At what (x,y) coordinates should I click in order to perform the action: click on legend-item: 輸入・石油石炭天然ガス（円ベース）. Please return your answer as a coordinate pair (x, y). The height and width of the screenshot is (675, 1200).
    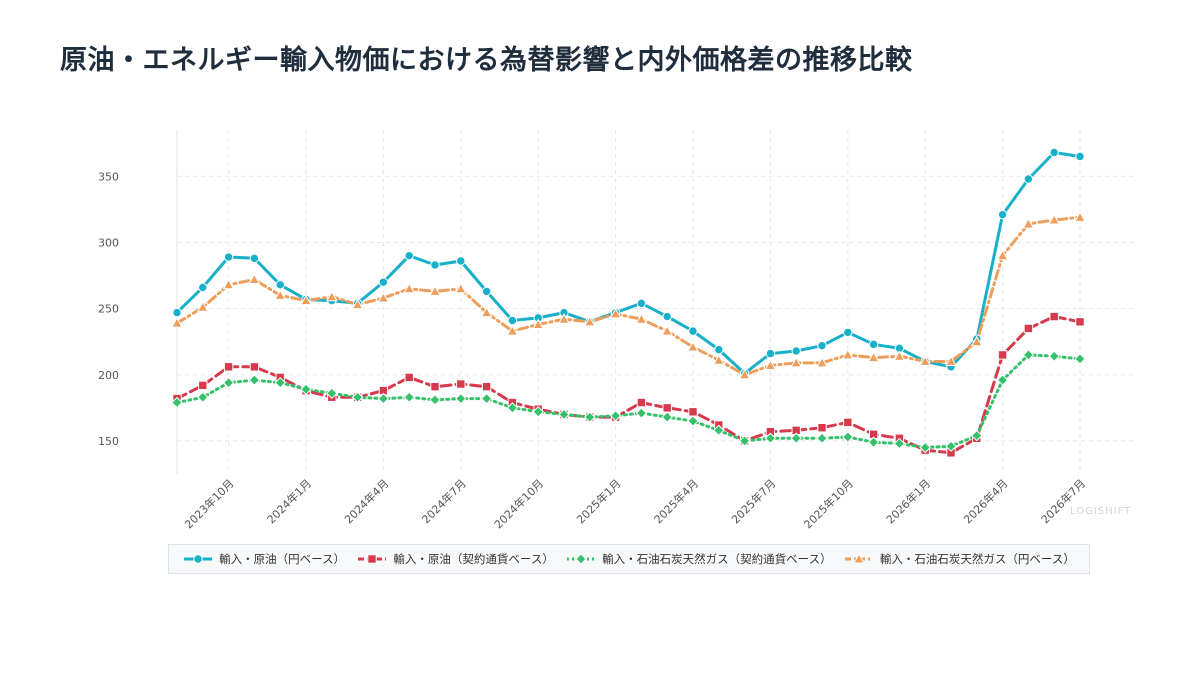
    Looking at the image, I should click on (959, 559).